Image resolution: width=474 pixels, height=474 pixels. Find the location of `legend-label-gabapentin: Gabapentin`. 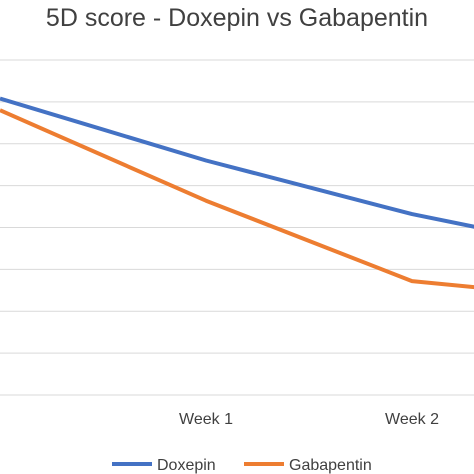

legend-label-gabapentin: Gabapentin is located at coordinates (330, 465).